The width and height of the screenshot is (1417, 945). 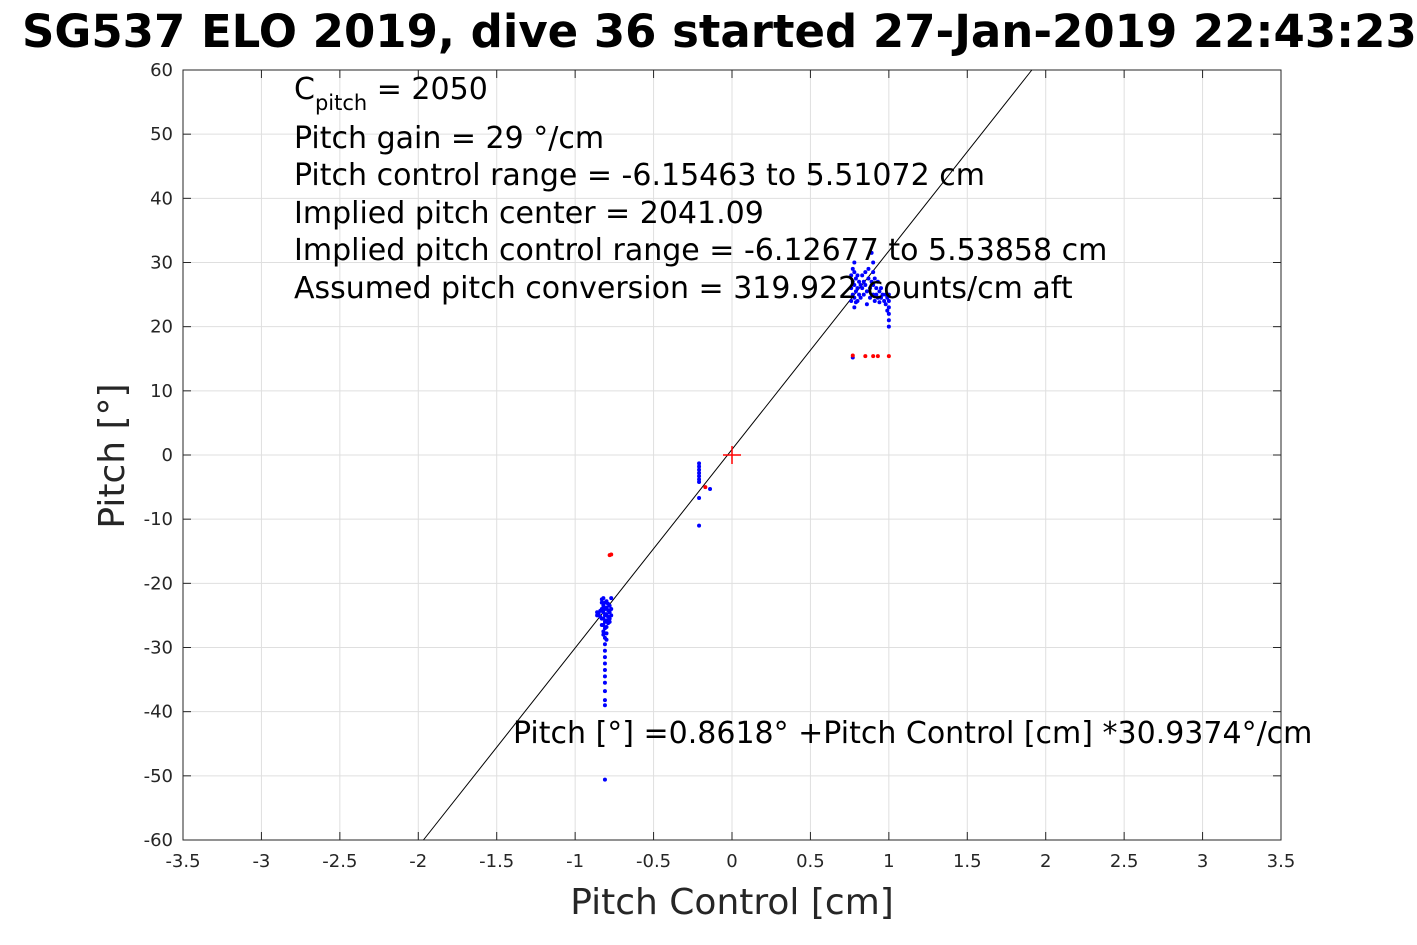 I want to click on y-tick-label: -20, so click(x=158, y=583).